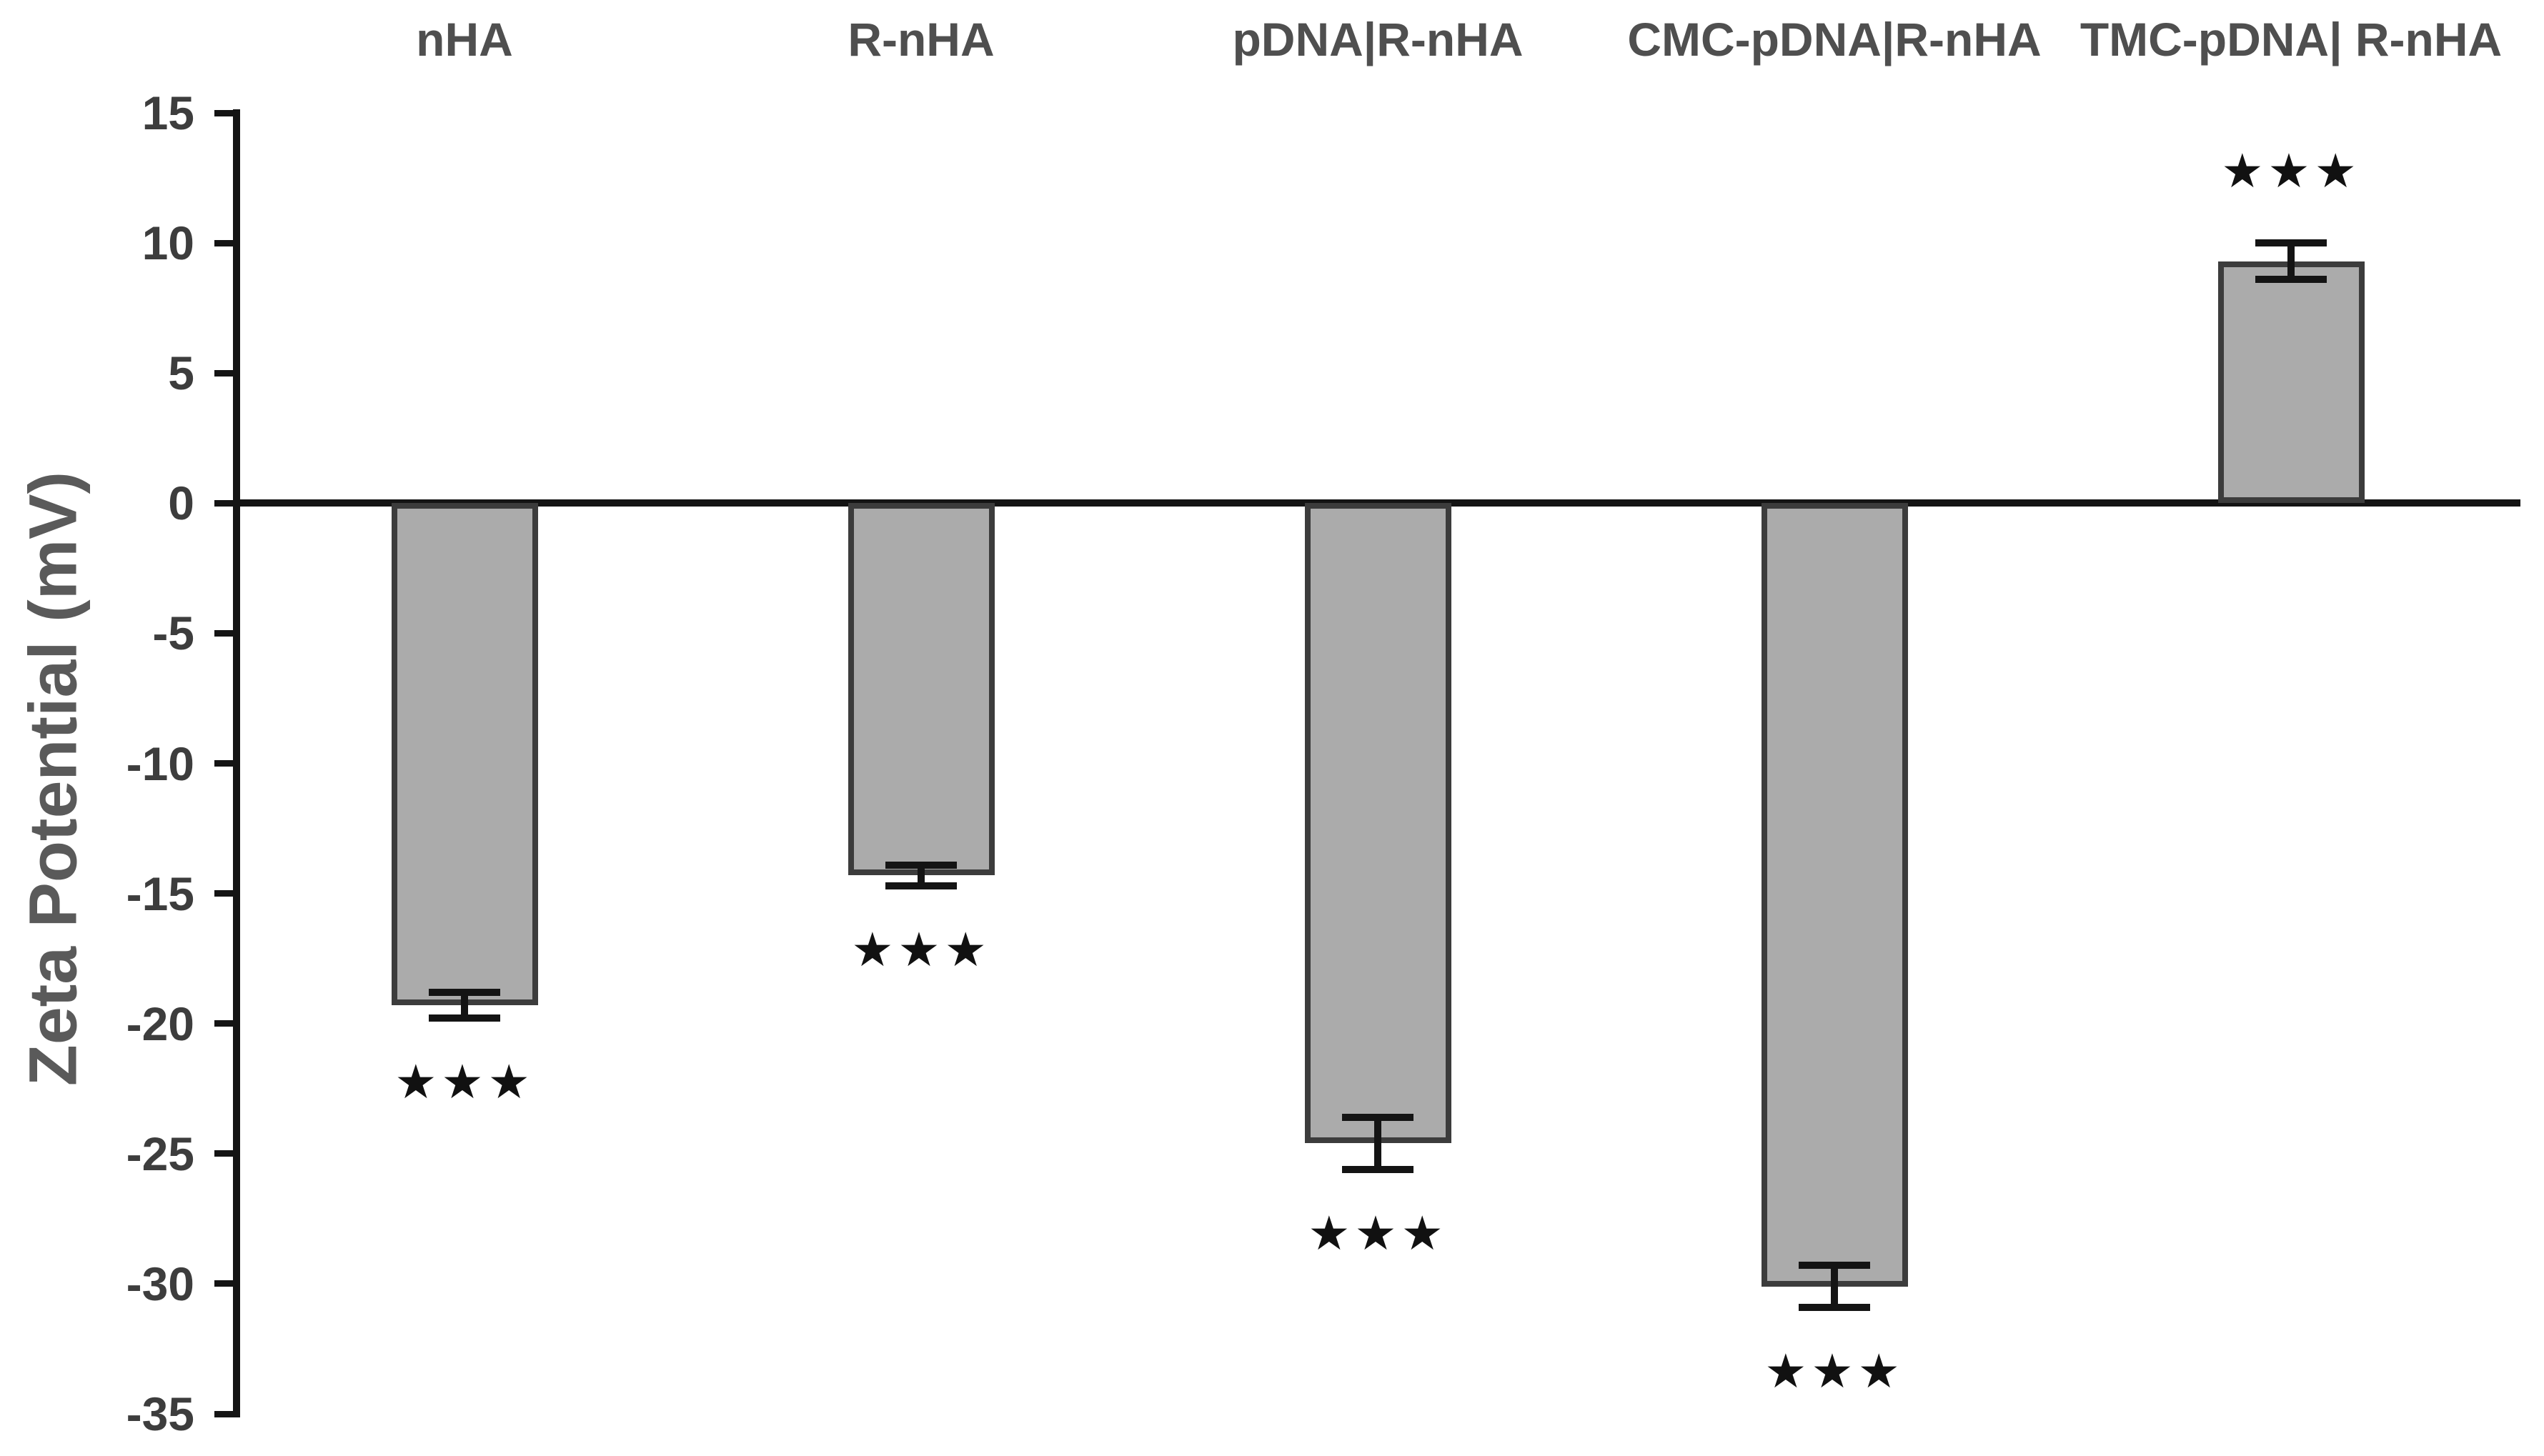 The height and width of the screenshot is (1456, 2544). I want to click on y-tick-label: -20, so click(160, 1023).